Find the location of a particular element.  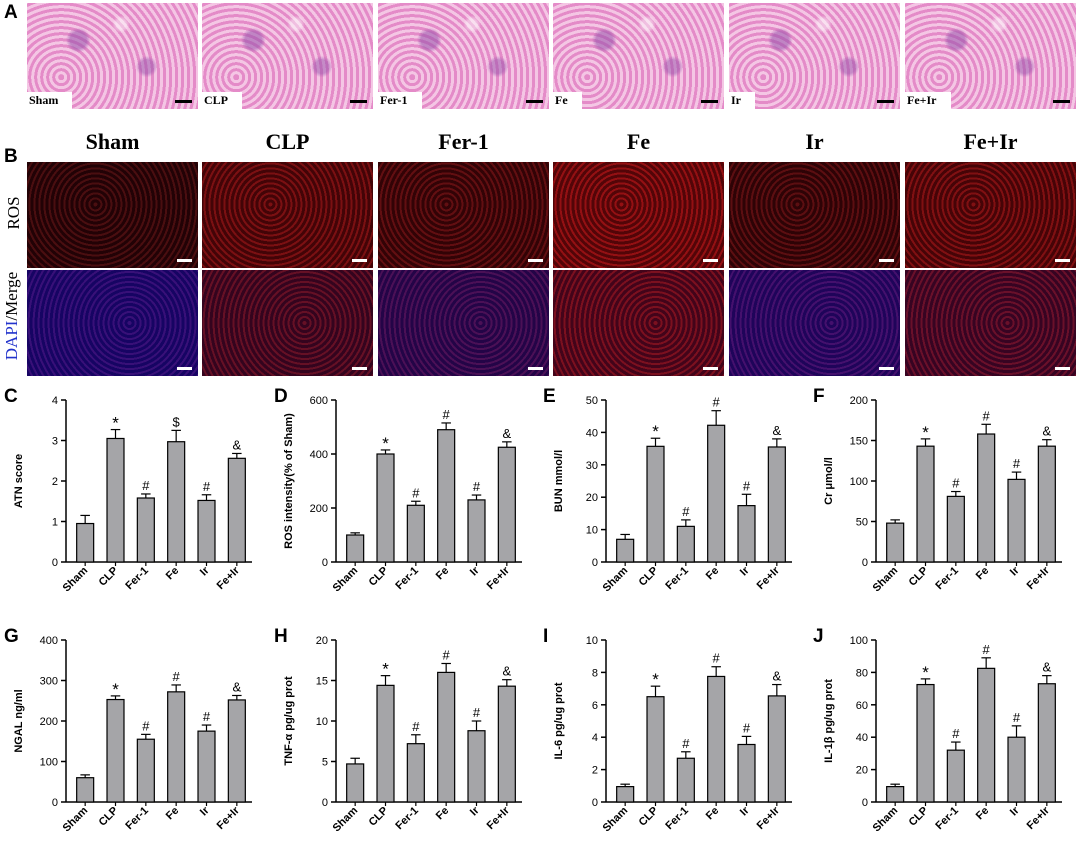

y-axis-label: Cr μmol/l is located at coordinates (829, 481).